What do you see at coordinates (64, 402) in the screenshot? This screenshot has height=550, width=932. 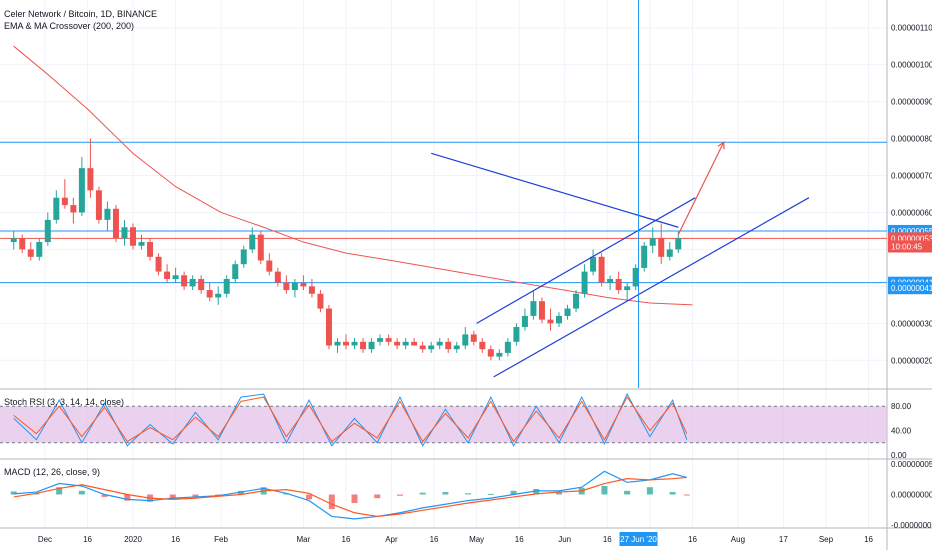 I see `stoch-rsi-label: Stoch RSI (3, 3, 14, 14, close)` at bounding box center [64, 402].